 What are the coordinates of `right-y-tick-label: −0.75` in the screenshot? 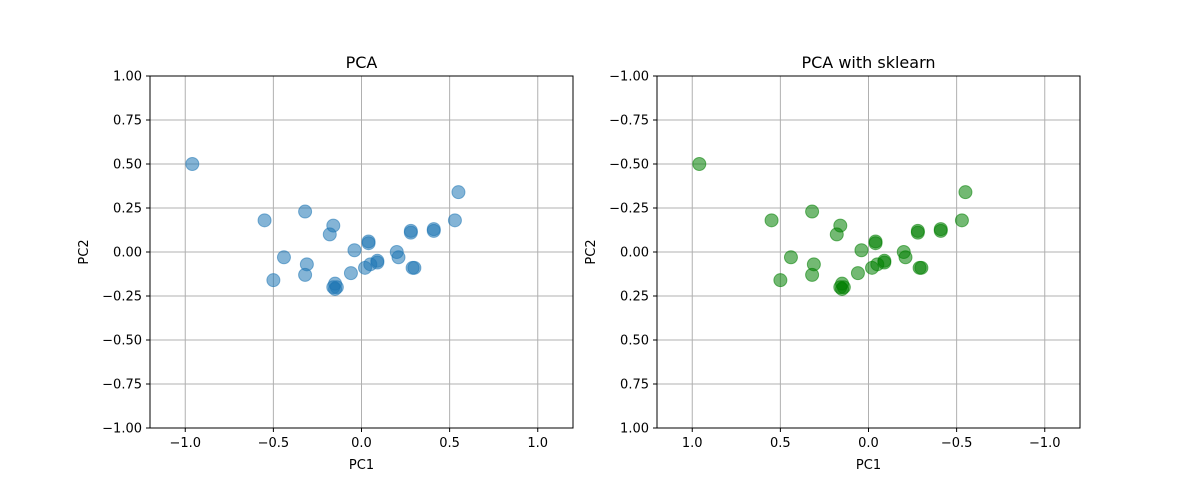 It's located at (629, 121).